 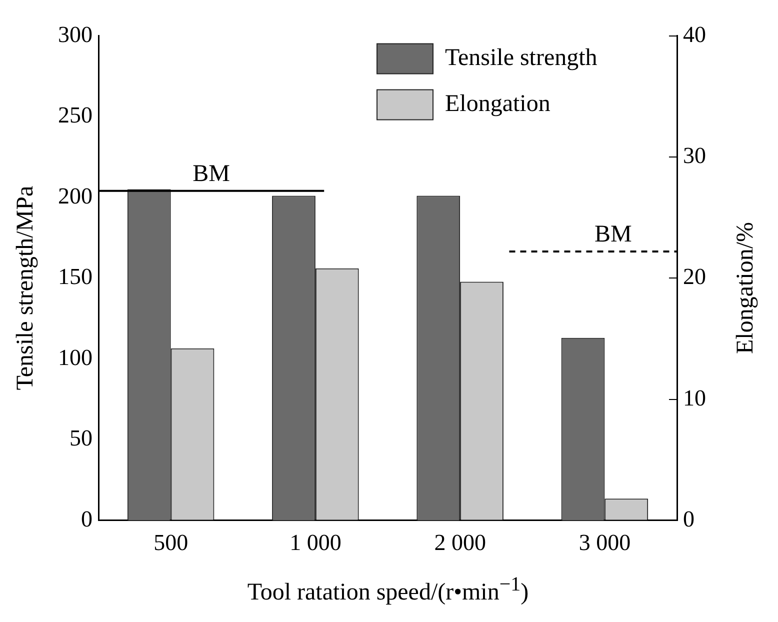 What do you see at coordinates (460, 543) in the screenshot?
I see `x-tick-label: 2 000` at bounding box center [460, 543].